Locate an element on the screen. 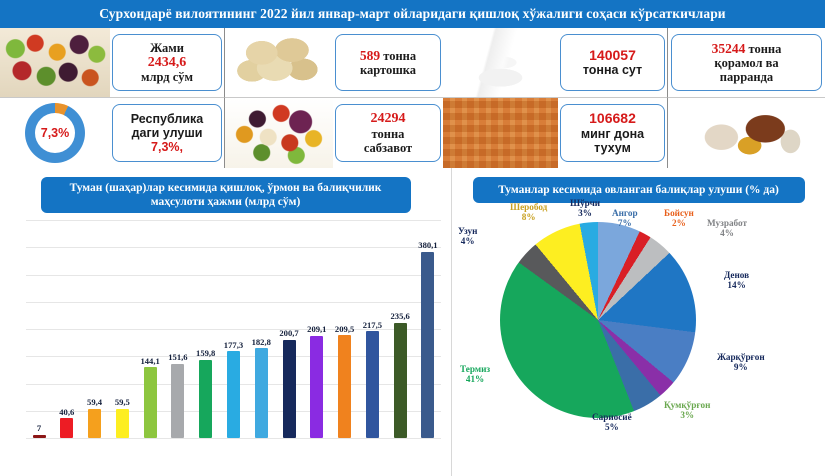 Image resolution: width=825 pixels, height=476 pixels. pie-slice-label: Шеробод 8% is located at coordinates (528, 212).